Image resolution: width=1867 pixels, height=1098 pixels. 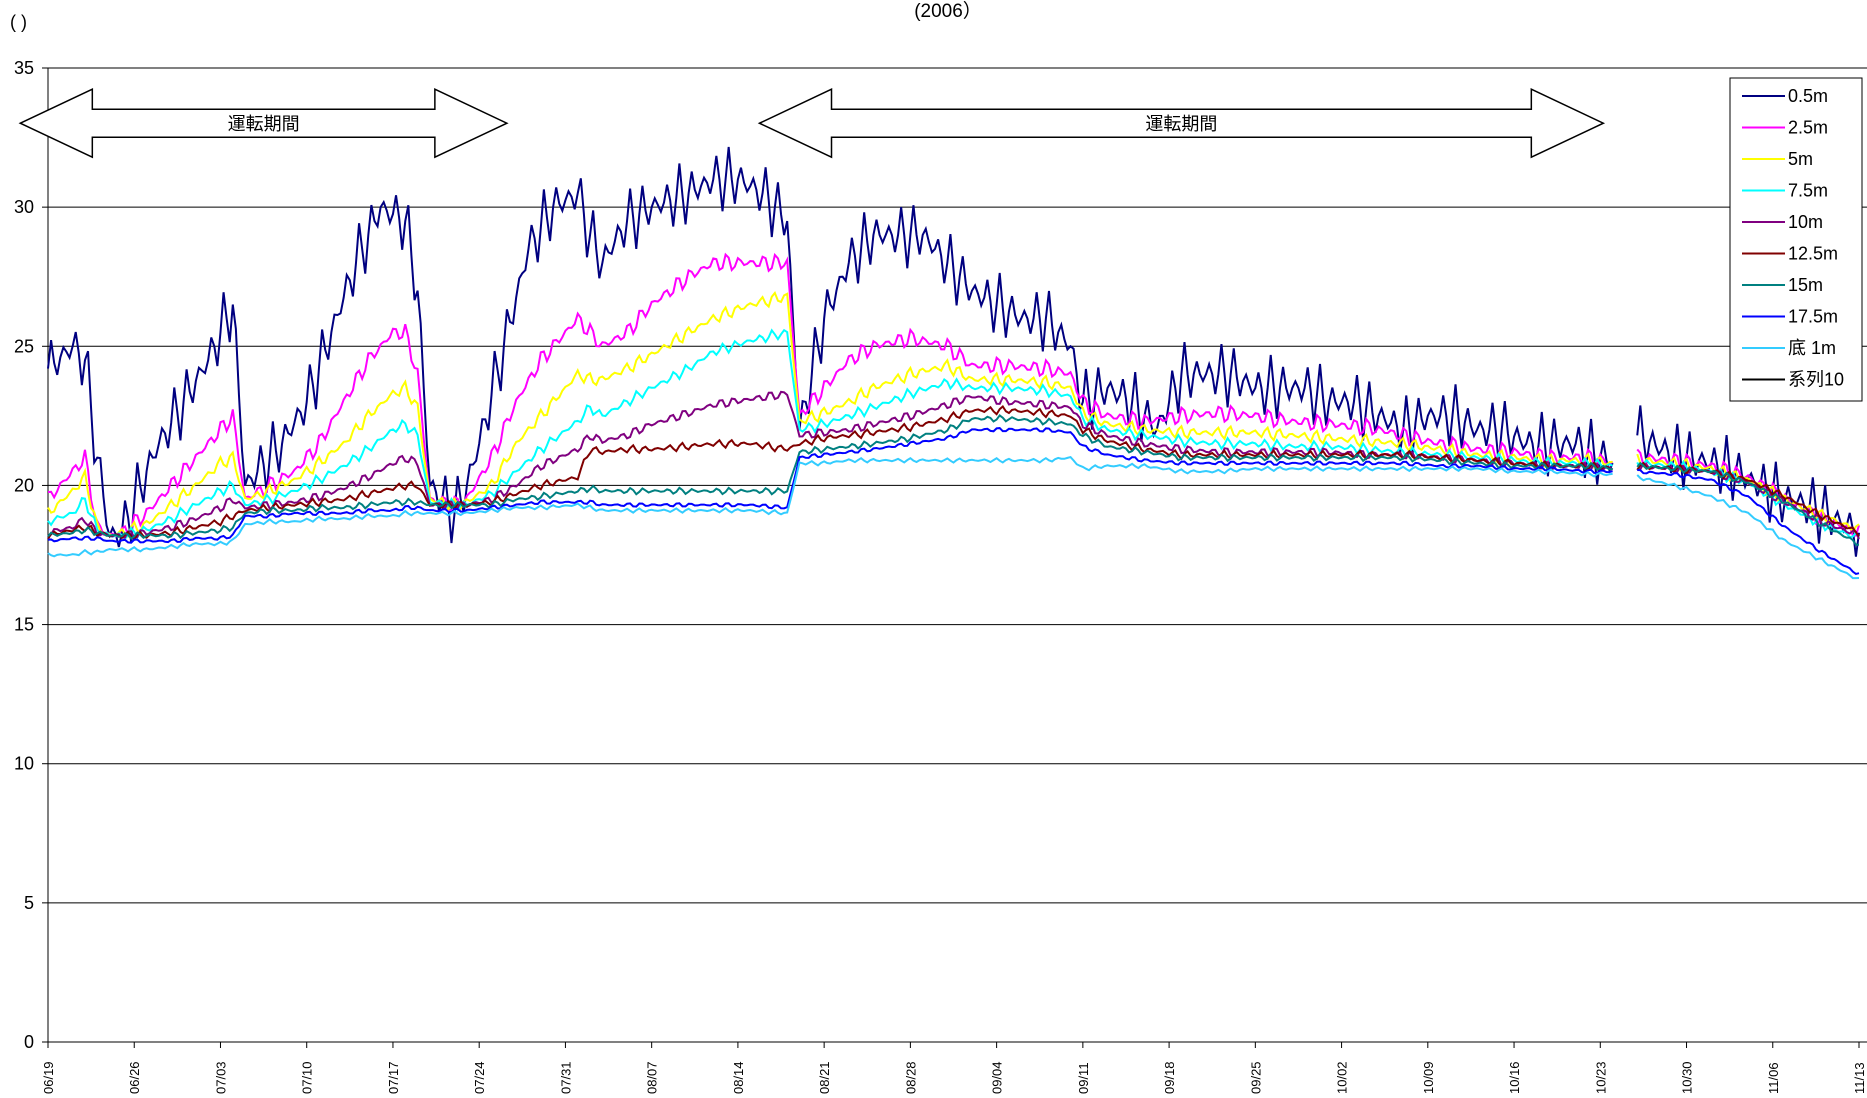 I want to click on legend-label: 15m, so click(x=1805, y=285).